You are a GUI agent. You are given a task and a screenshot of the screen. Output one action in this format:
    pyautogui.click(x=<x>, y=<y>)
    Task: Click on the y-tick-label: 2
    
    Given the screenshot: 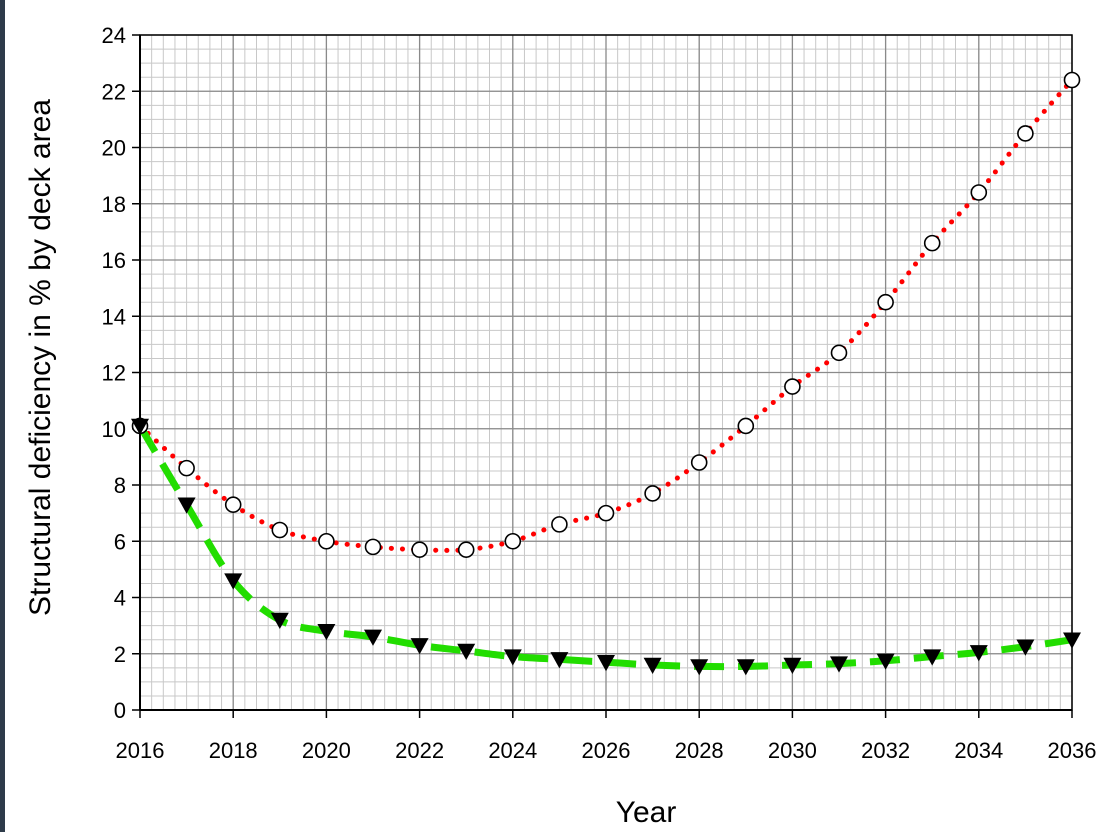 What is the action you would take?
    pyautogui.click(x=120, y=654)
    